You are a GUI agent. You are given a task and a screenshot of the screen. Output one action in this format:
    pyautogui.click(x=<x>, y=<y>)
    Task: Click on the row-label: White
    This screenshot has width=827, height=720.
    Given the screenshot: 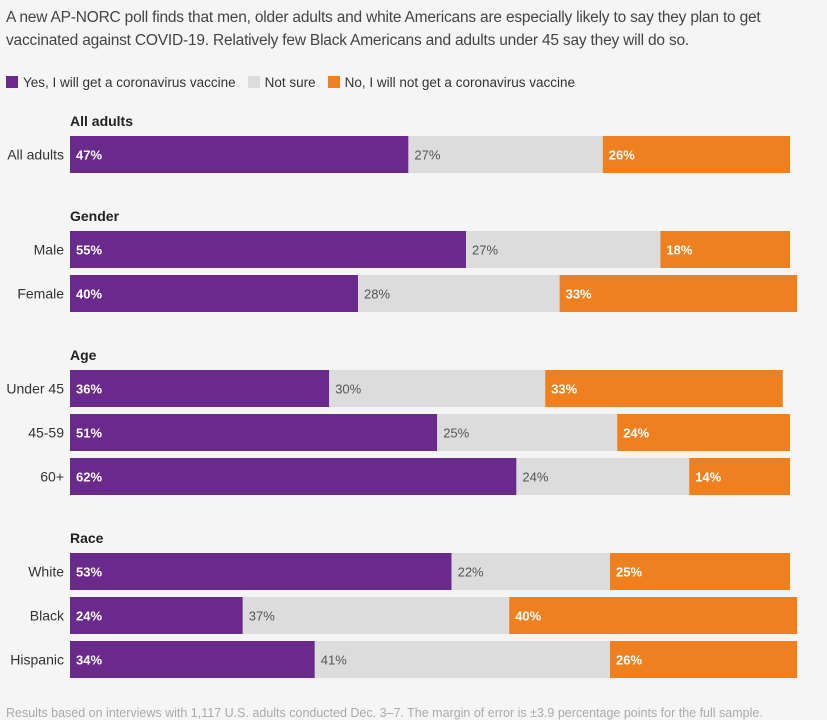 What is the action you would take?
    pyautogui.click(x=46, y=572)
    